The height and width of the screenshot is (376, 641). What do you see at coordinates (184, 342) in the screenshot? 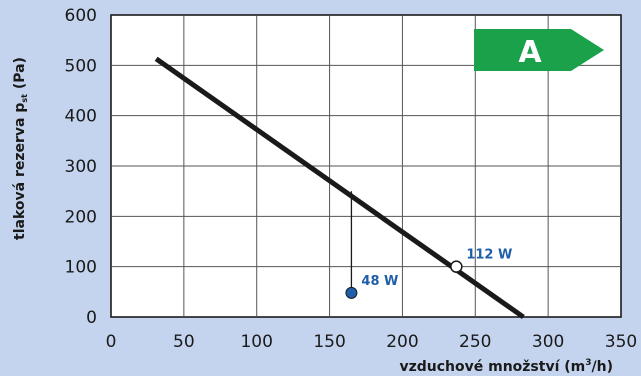
I see `x-tick-label: 50` at bounding box center [184, 342].